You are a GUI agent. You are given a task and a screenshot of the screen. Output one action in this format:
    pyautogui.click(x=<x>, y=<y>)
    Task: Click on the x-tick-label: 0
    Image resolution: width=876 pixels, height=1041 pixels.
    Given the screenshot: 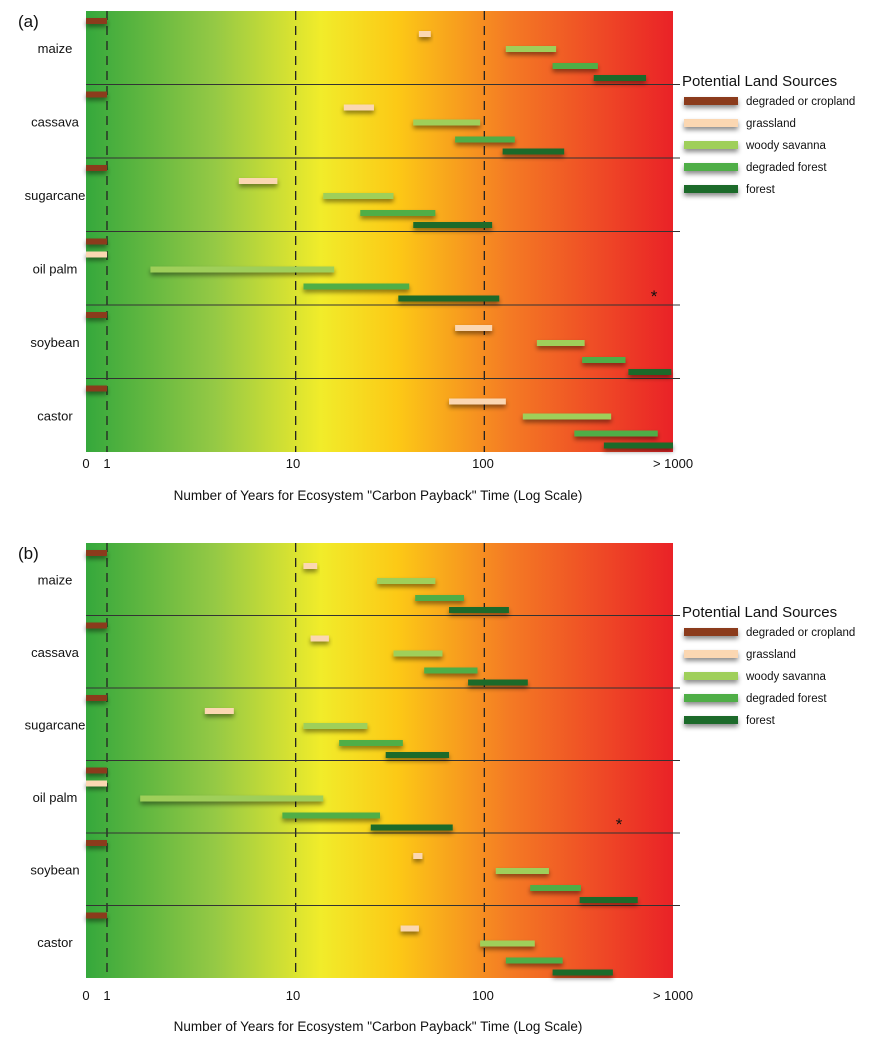 What is the action you would take?
    pyautogui.click(x=85, y=463)
    